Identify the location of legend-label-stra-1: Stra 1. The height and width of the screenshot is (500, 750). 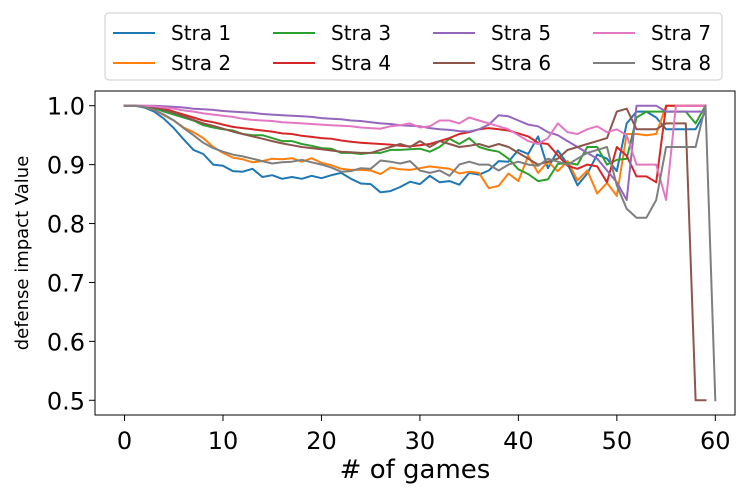
(201, 33).